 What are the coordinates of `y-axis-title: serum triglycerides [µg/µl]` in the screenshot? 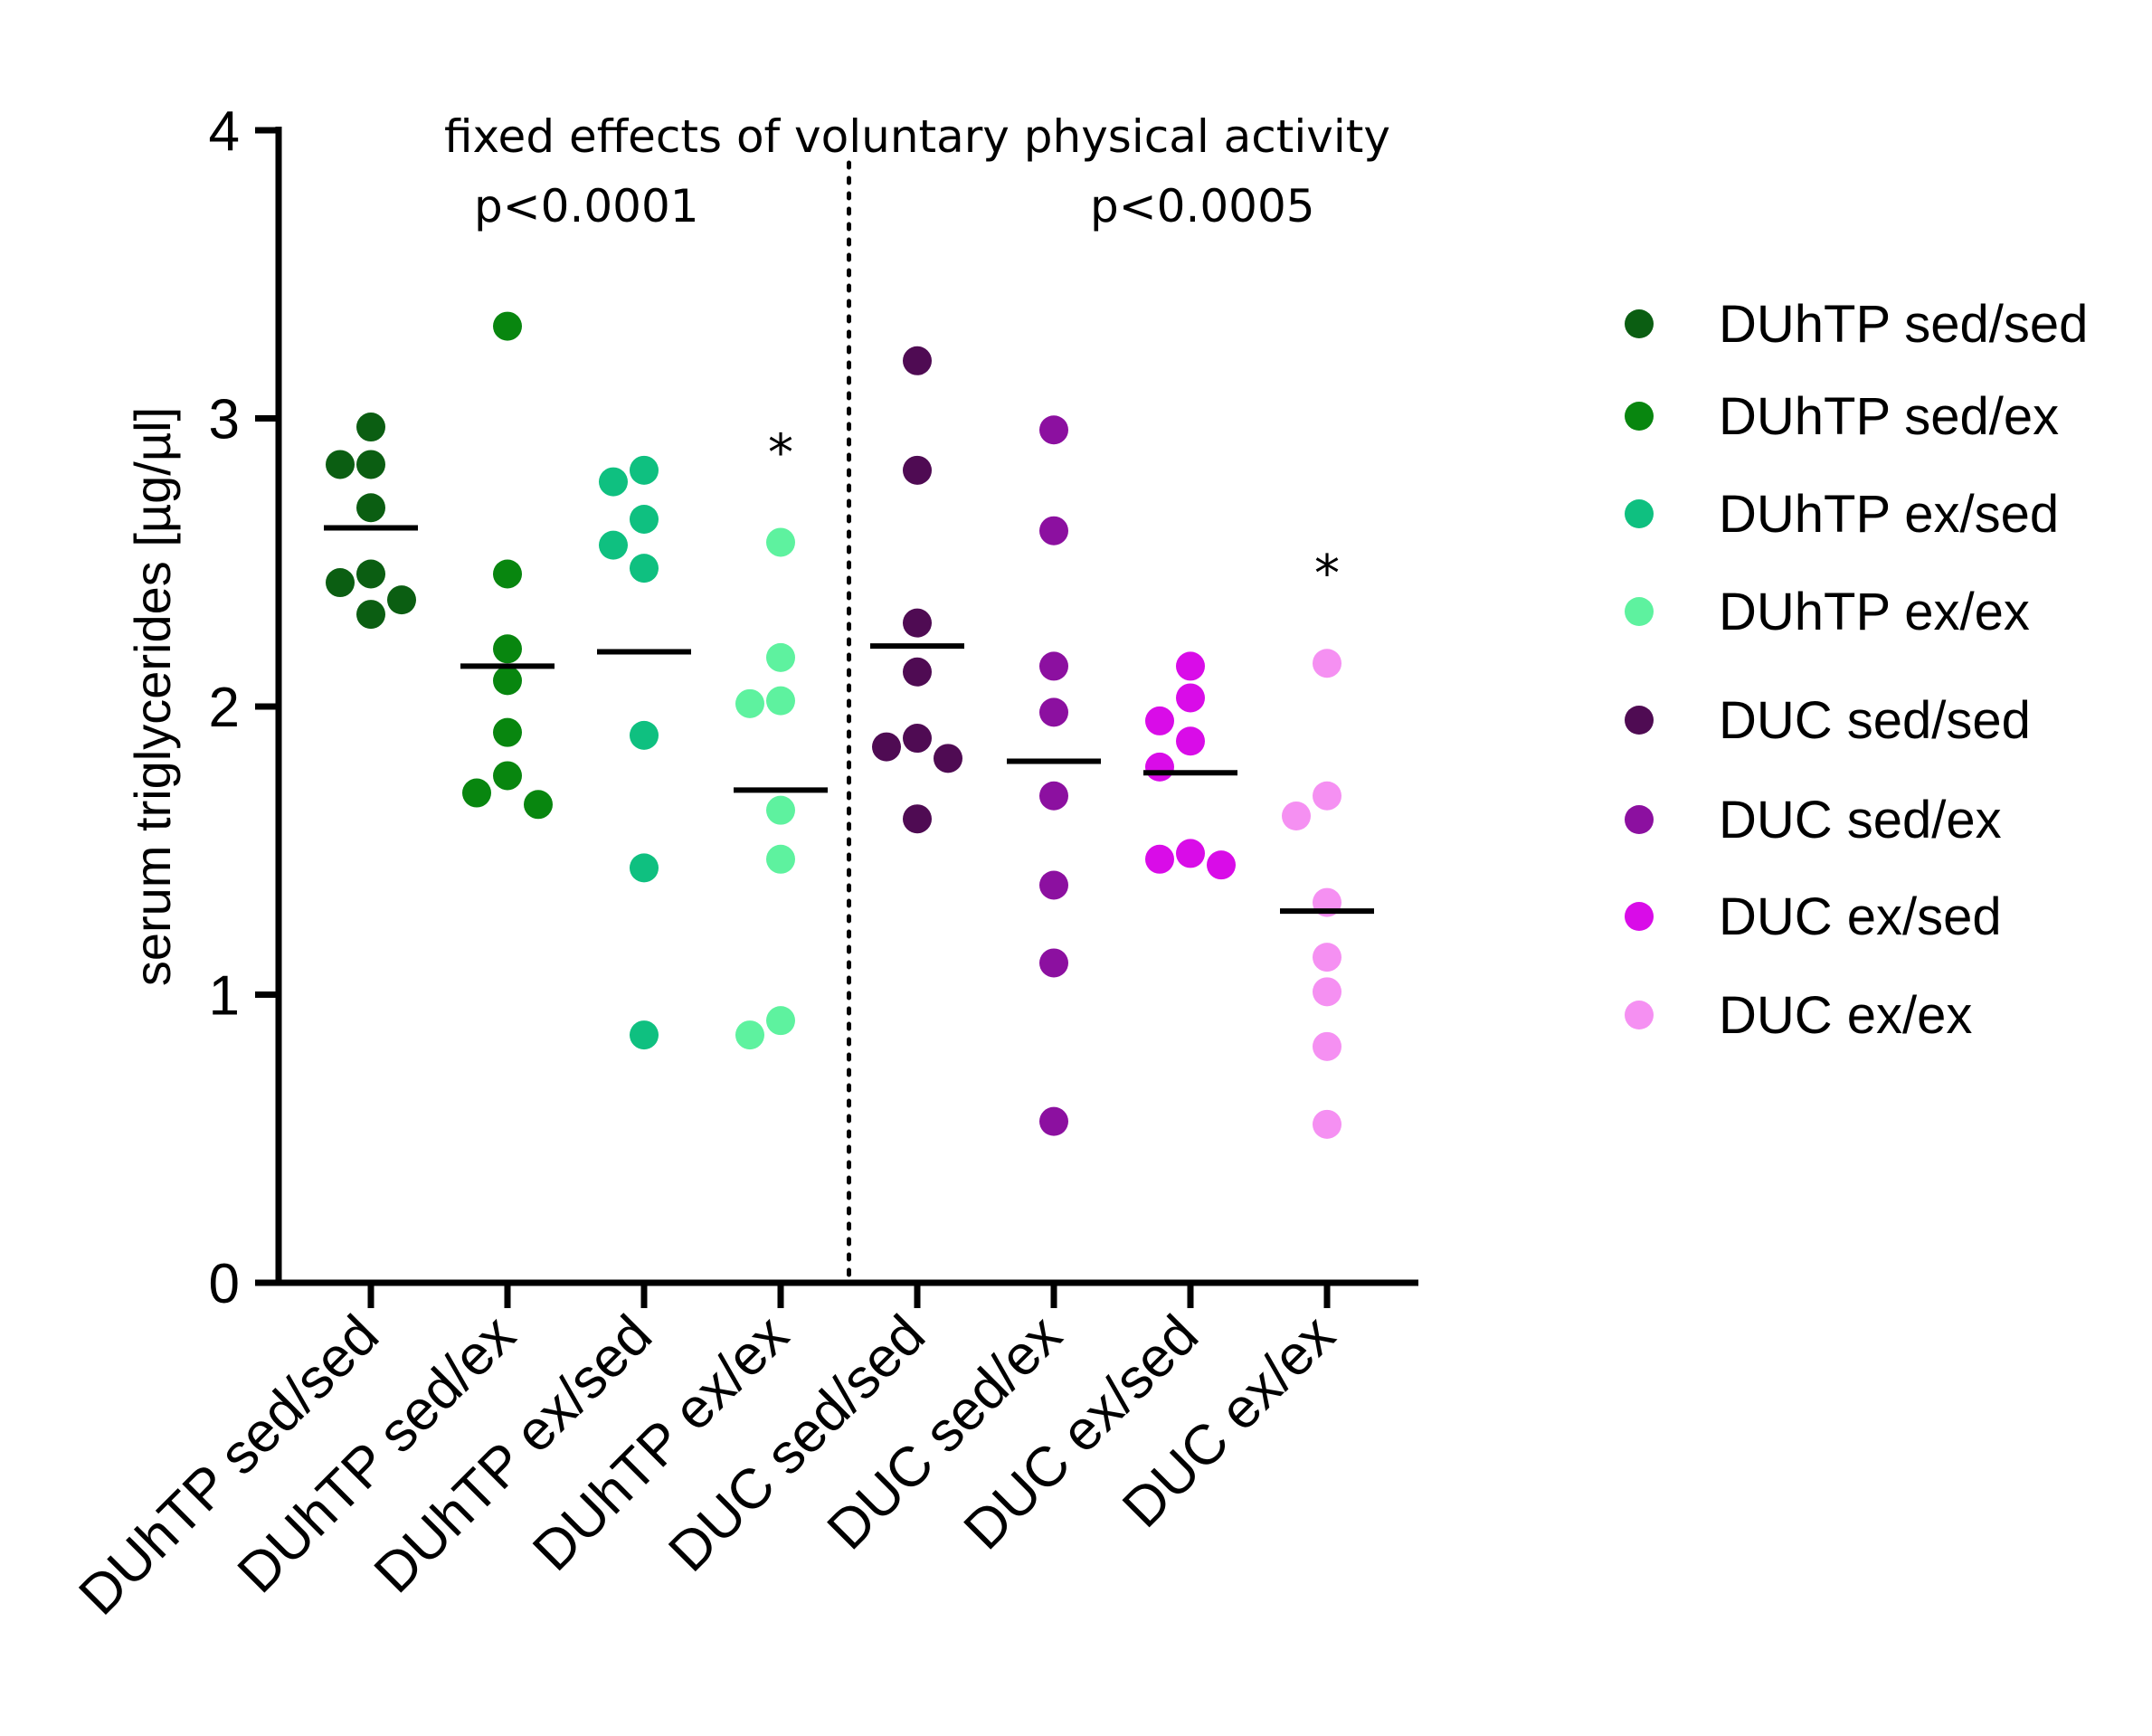 It's located at (153, 696).